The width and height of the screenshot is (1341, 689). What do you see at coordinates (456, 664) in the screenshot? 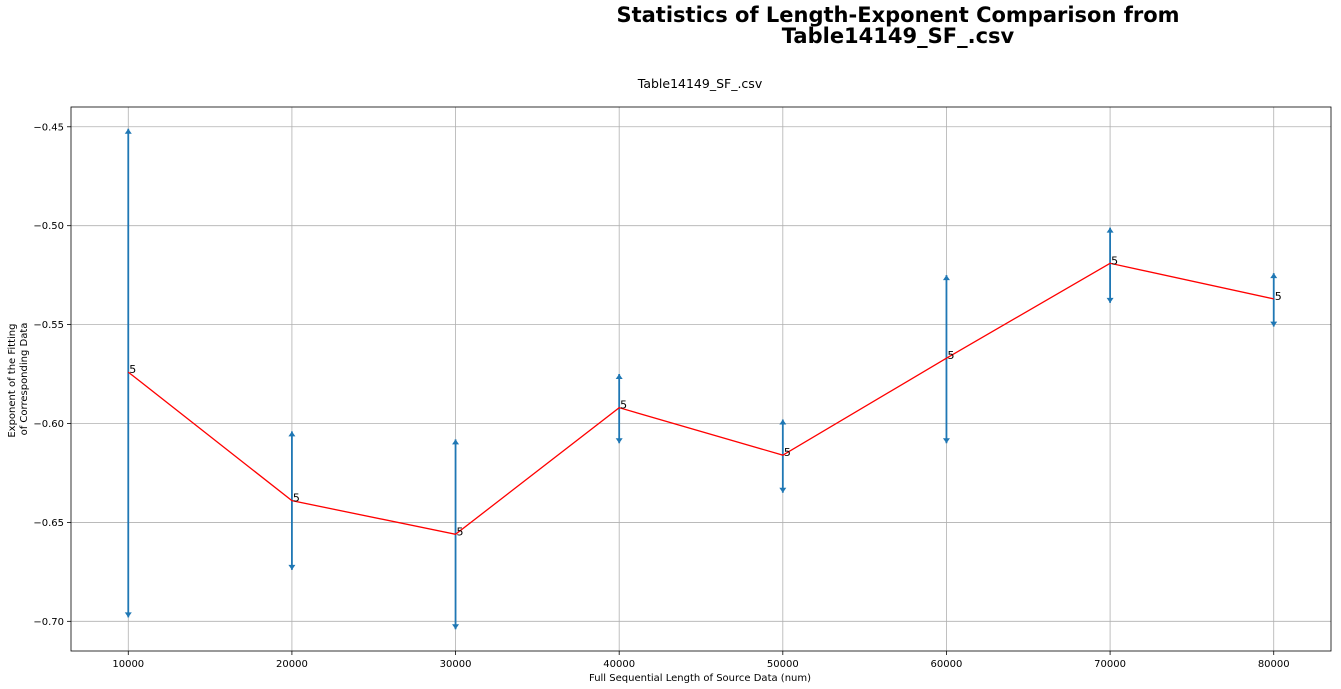
I see `x-tick-label: 30000` at bounding box center [456, 664].